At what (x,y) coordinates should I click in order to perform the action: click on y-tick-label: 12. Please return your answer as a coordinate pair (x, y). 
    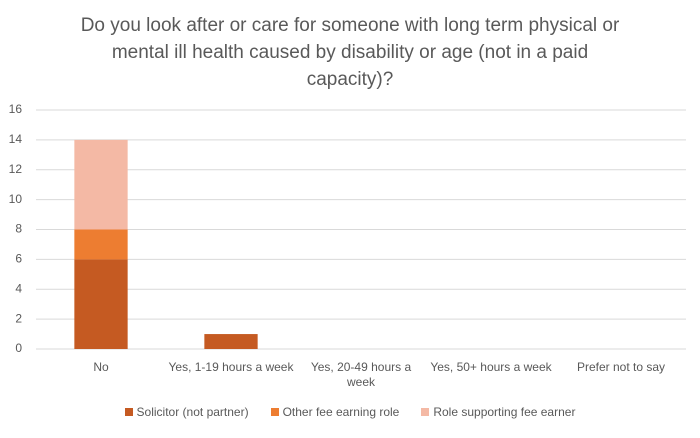
    Looking at the image, I should click on (16, 169).